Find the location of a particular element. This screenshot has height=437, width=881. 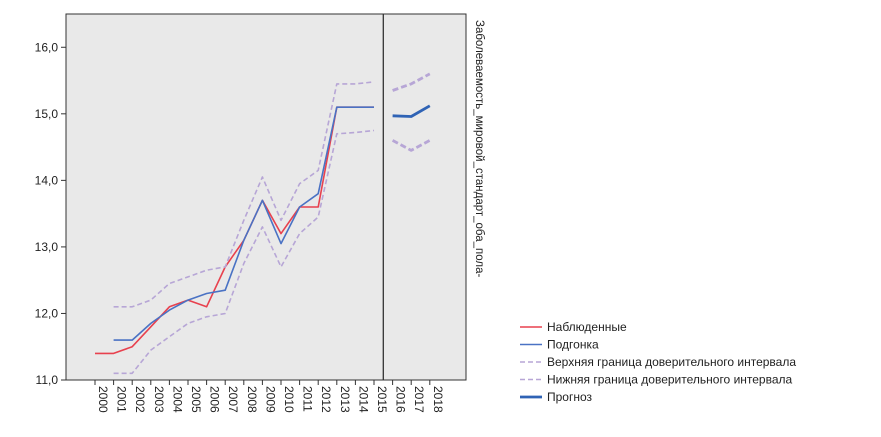

x-tick-label: 2012 is located at coordinates (326, 399).